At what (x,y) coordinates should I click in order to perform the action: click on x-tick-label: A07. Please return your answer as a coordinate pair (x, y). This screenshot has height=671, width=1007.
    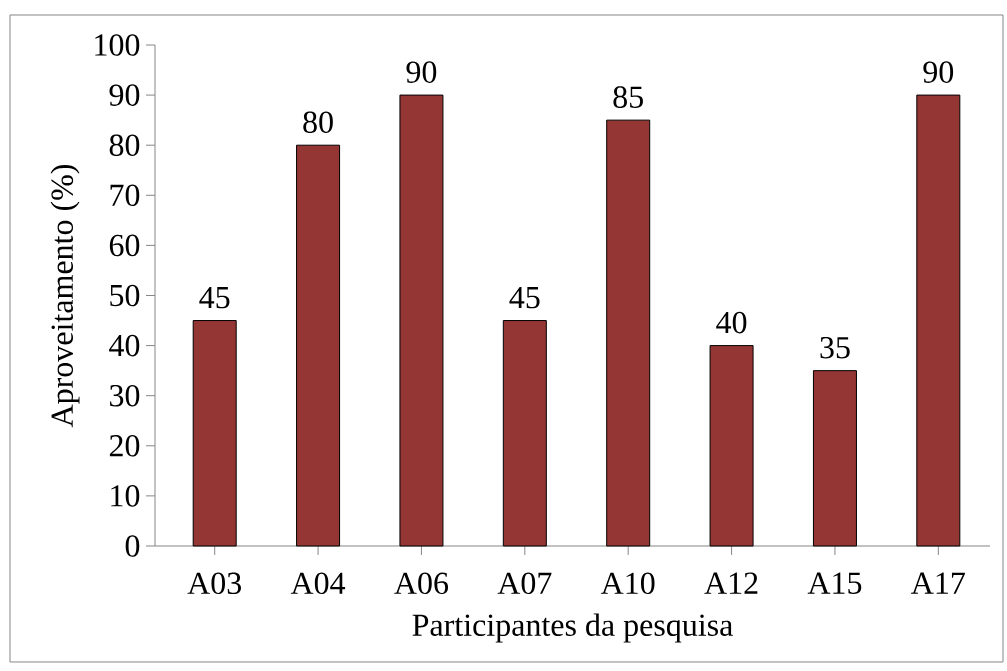
    Looking at the image, I should click on (524, 583).